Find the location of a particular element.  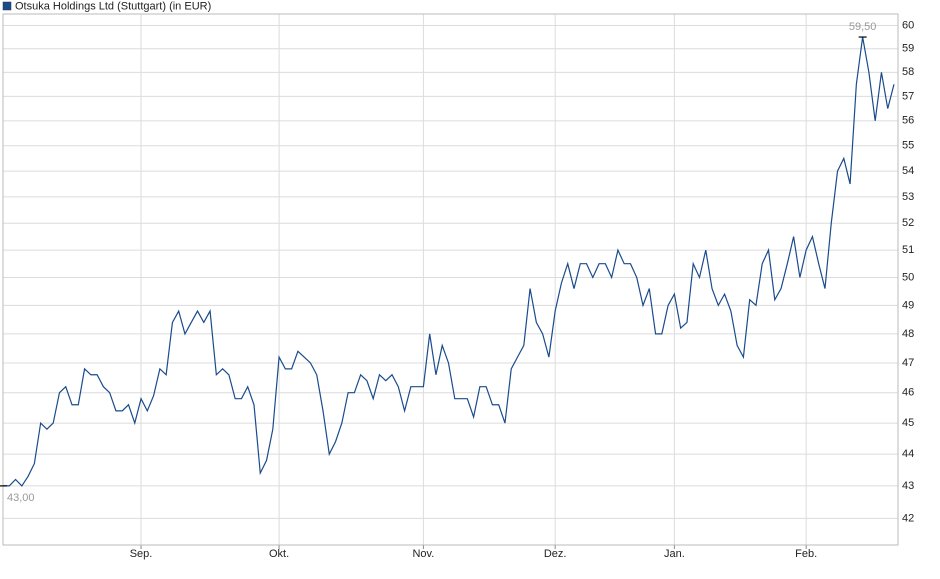

y-tick-label: 47 is located at coordinates (908, 363).